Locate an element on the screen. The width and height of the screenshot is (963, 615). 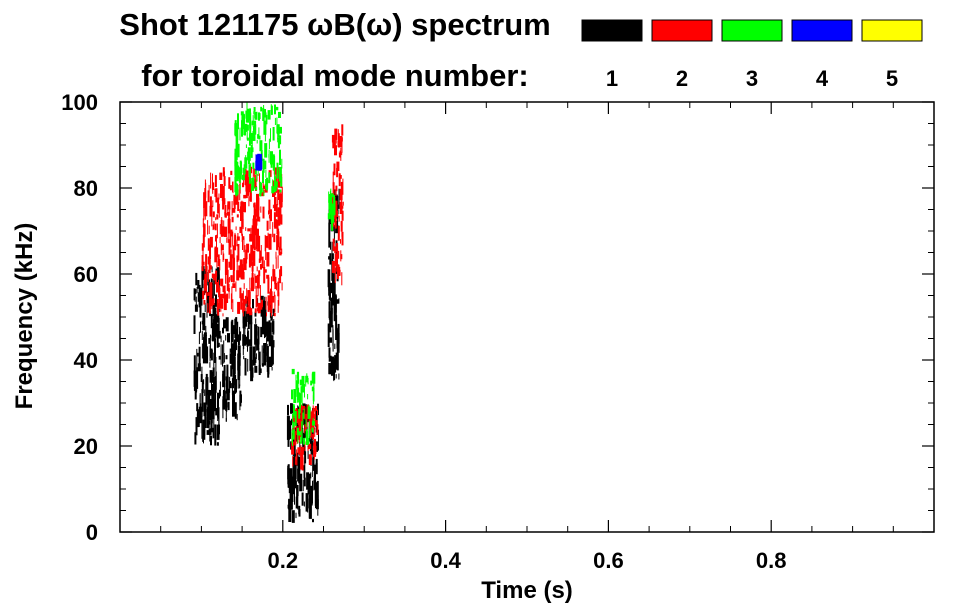
x-tick-label: 0.8 is located at coordinates (771, 560).